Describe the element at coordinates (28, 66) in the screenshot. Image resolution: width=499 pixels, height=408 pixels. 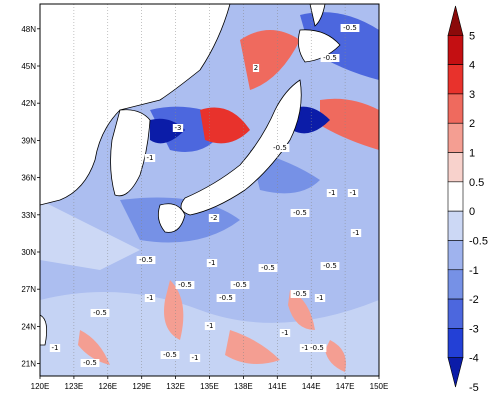
I see `lat-tick-label: 45N` at that location.